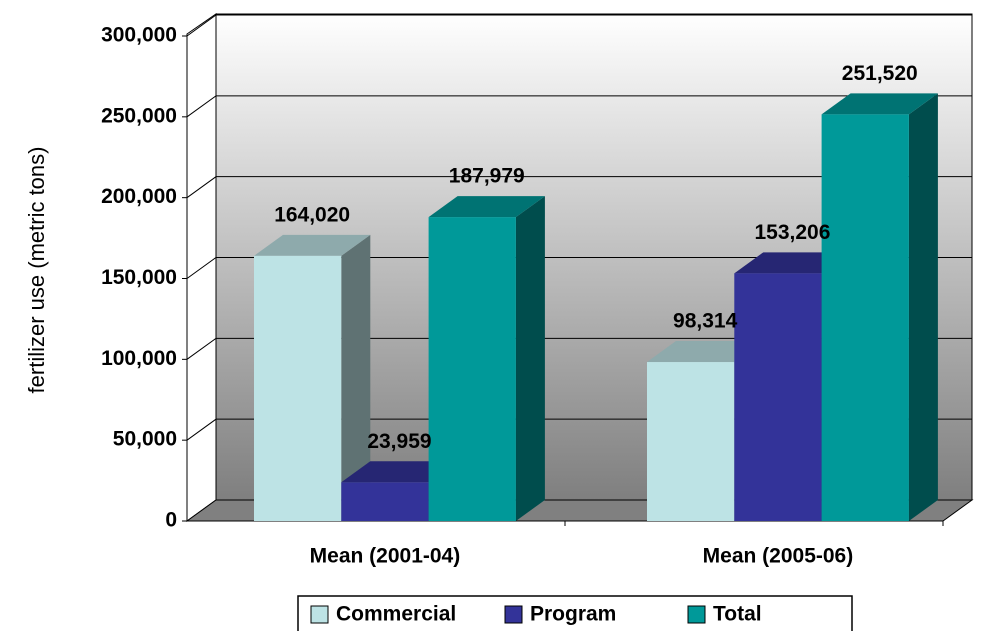 The image size is (989, 631). What do you see at coordinates (312, 214) in the screenshot?
I see `value-label: 164,020` at bounding box center [312, 214].